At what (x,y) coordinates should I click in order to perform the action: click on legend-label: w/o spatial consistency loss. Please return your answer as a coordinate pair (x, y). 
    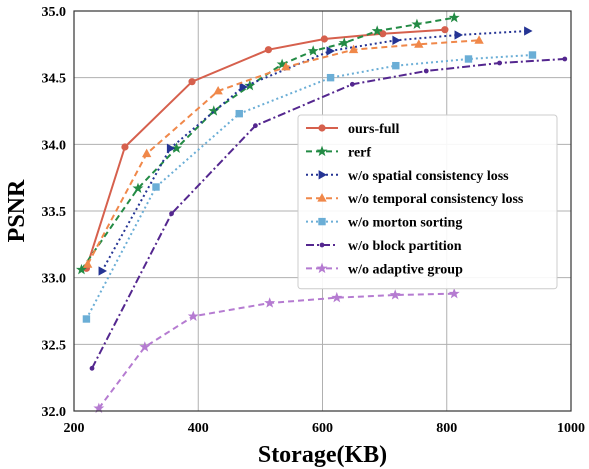
    Looking at the image, I should click on (428, 176).